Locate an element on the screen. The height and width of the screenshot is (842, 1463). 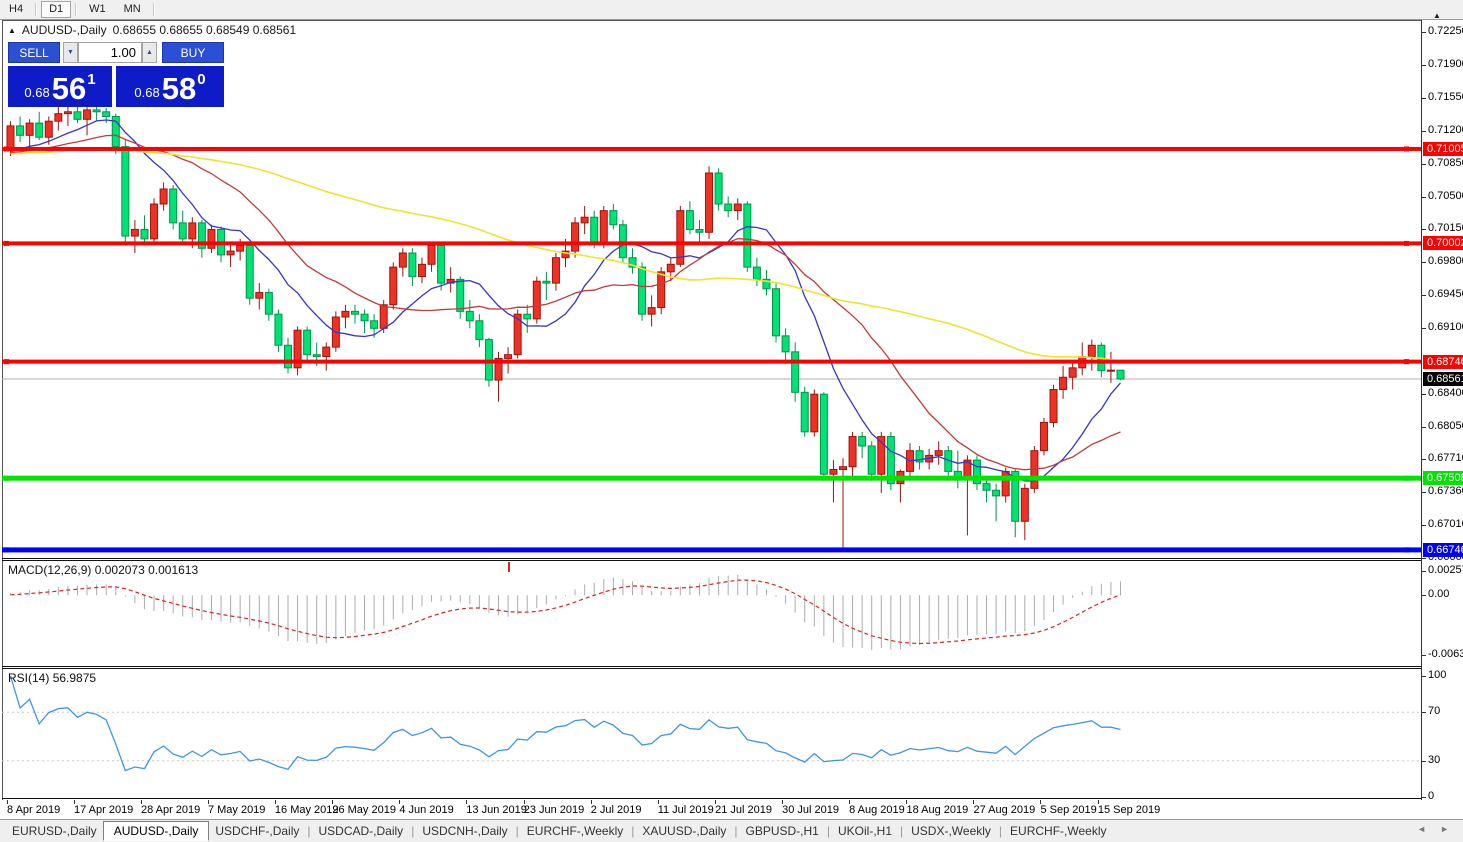
buy-price-box: 0.68 58 0 is located at coordinates (170, 86).